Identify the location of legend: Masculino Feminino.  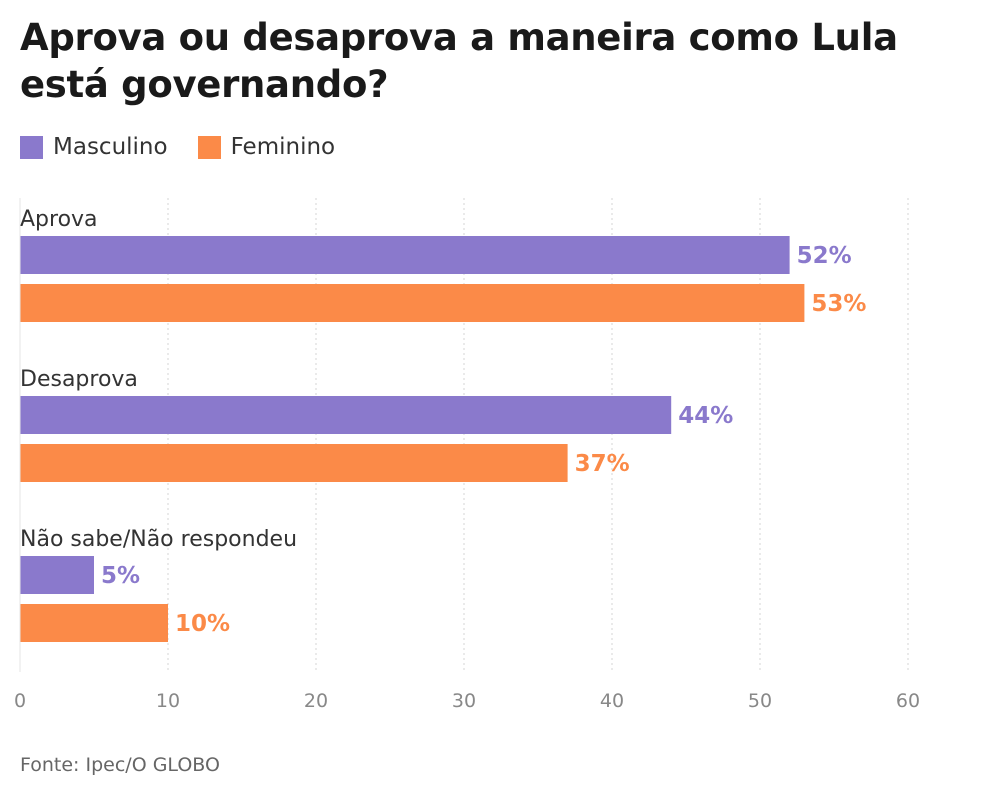
(192, 147).